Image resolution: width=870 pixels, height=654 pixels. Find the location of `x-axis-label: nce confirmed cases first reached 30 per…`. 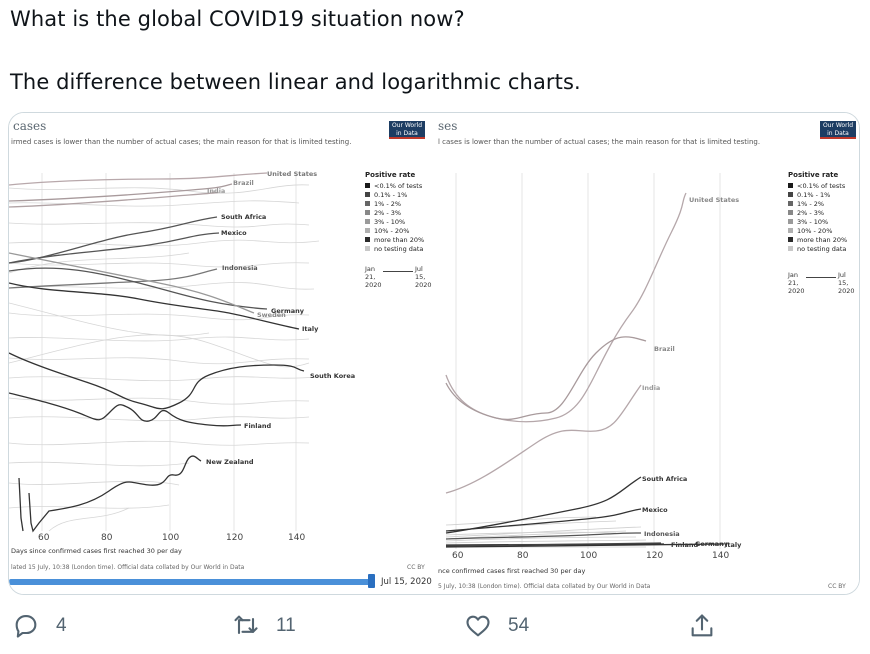

x-axis-label: nce confirmed cases first reached 30 per… is located at coordinates (512, 571).